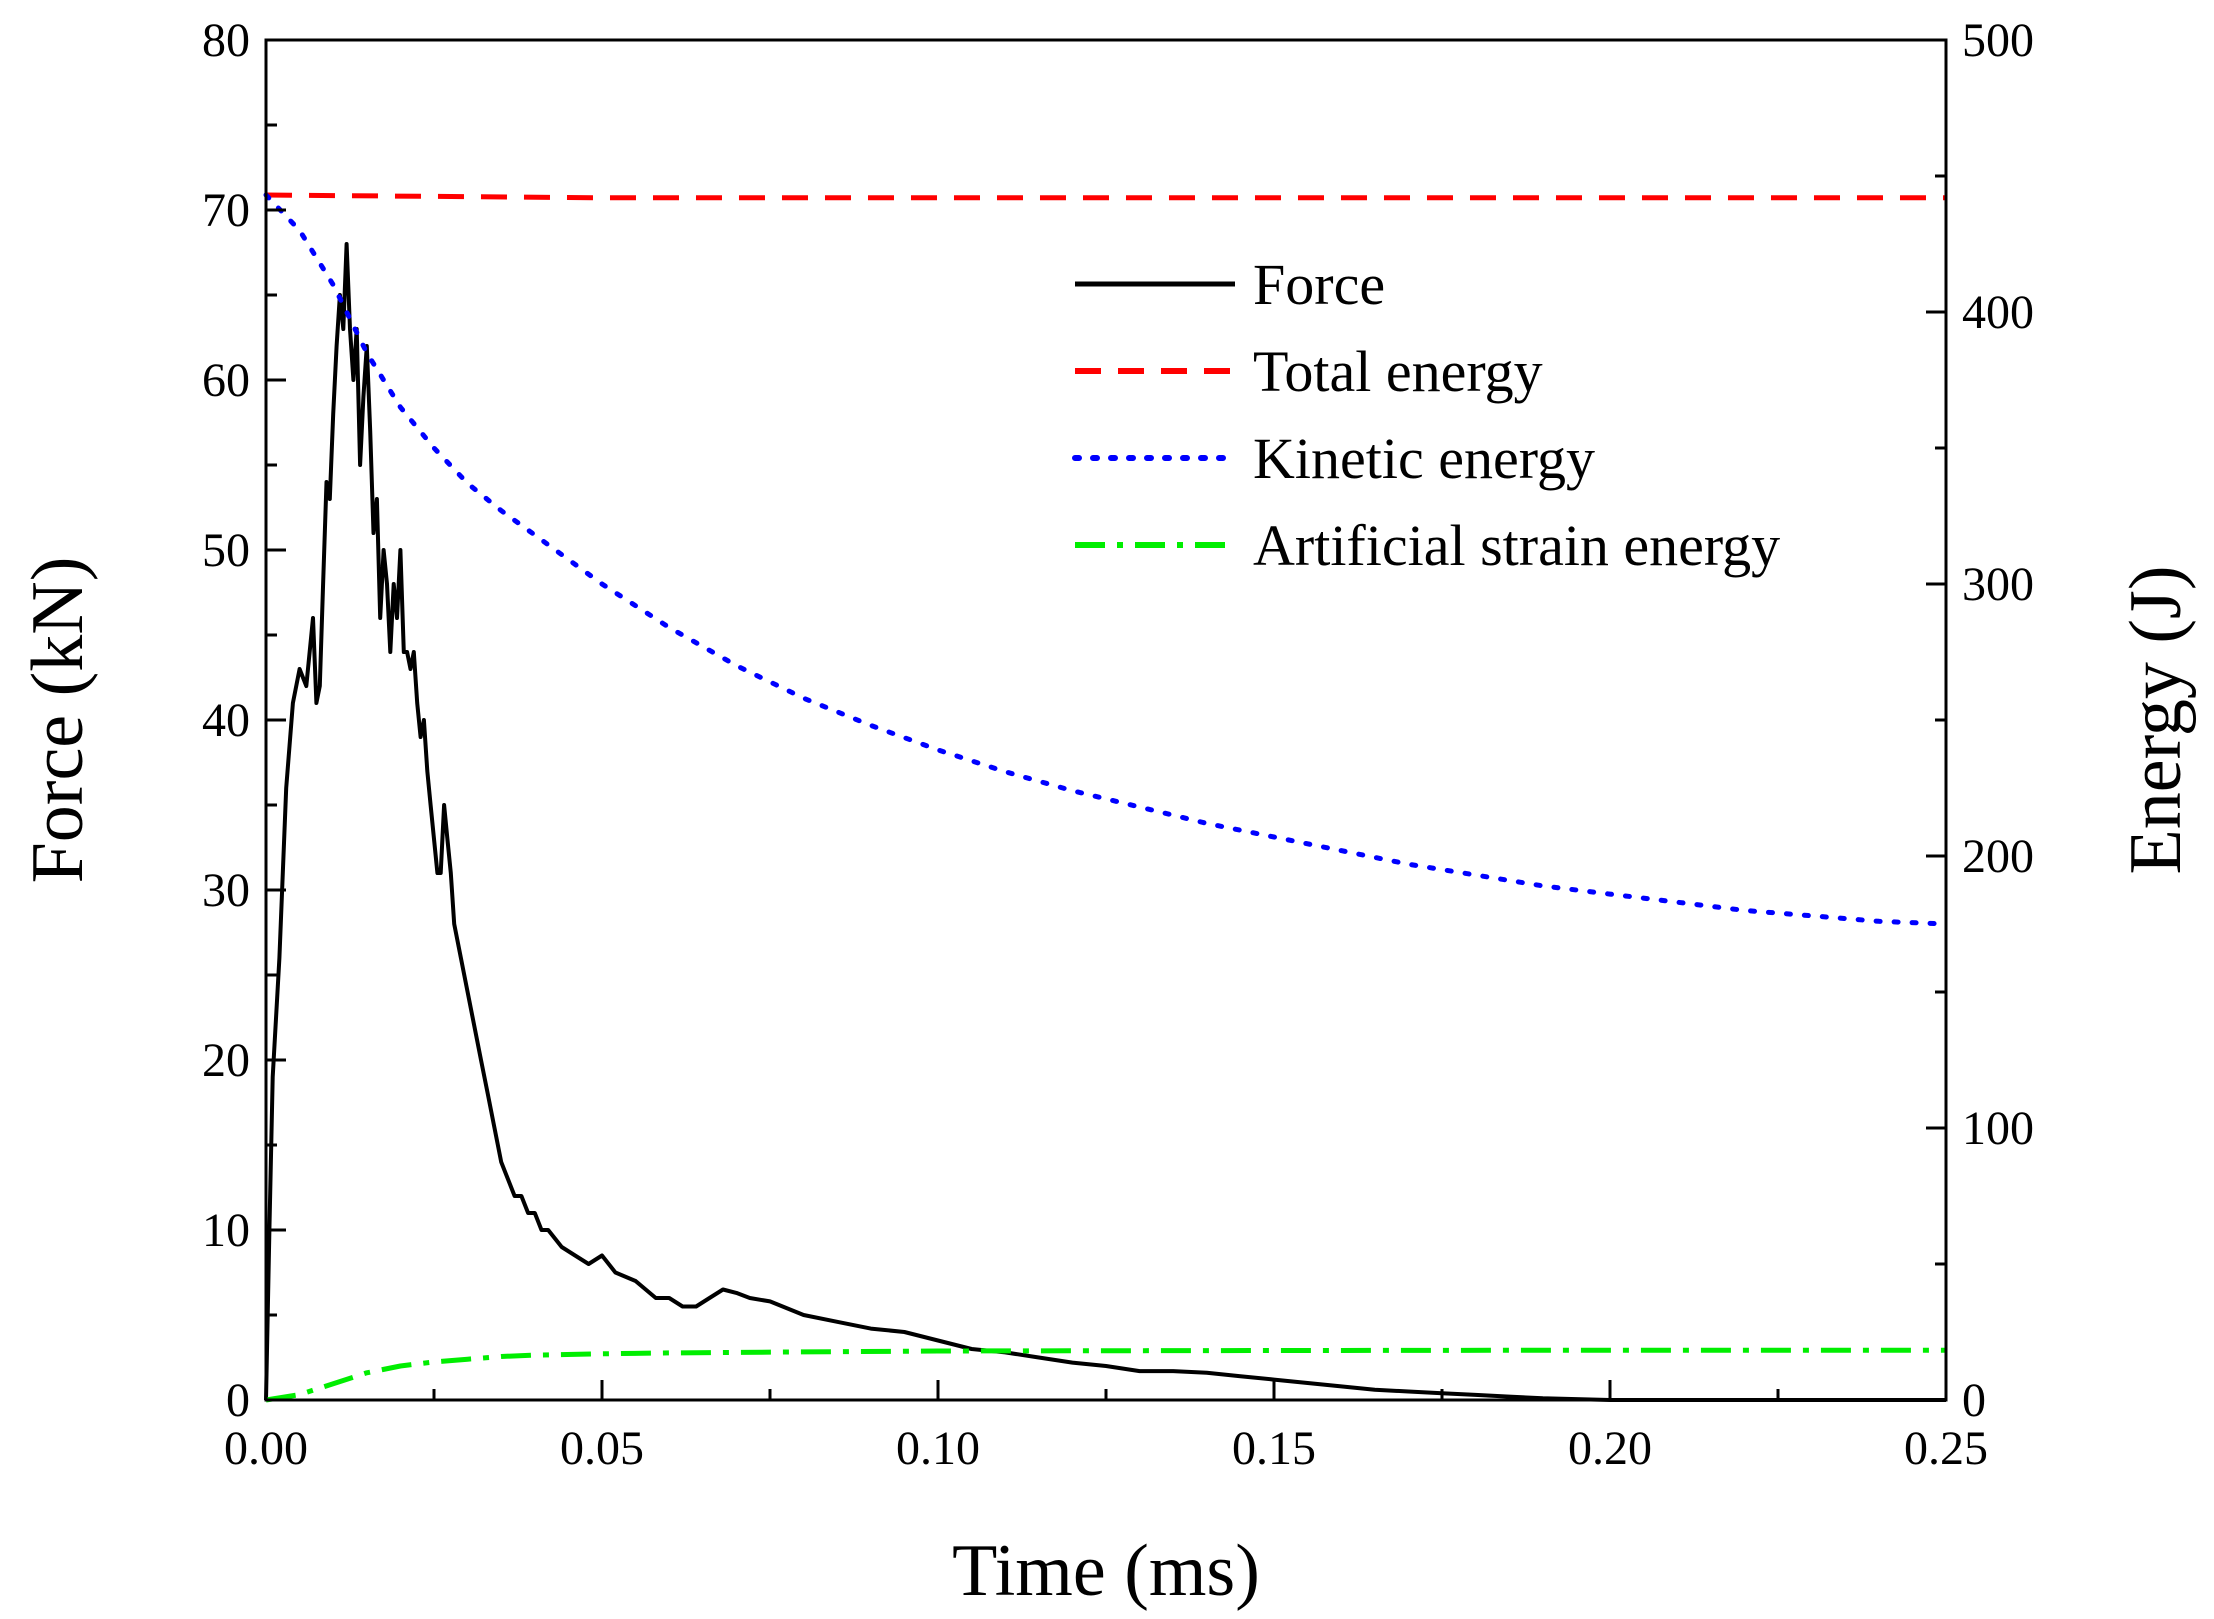 The width and height of the screenshot is (2214, 1619). What do you see at coordinates (1319, 284) in the screenshot?
I see `legend-label-force: Force` at bounding box center [1319, 284].